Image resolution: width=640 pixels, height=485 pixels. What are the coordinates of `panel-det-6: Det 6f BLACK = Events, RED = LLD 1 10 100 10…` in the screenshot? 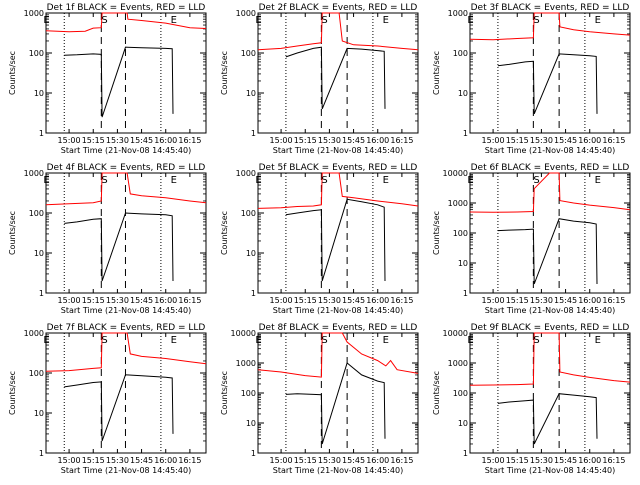 It's located at (531, 239).